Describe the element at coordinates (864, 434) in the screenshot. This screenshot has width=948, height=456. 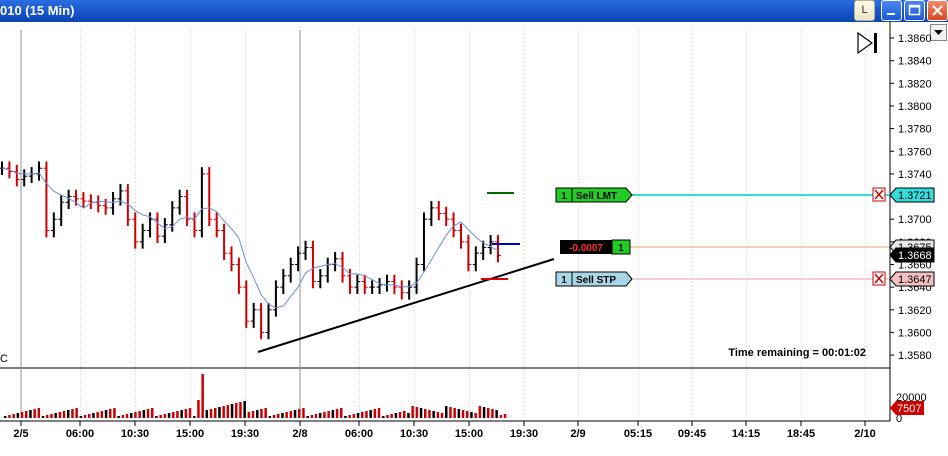
I see `time-tick-label: 2/10` at that location.